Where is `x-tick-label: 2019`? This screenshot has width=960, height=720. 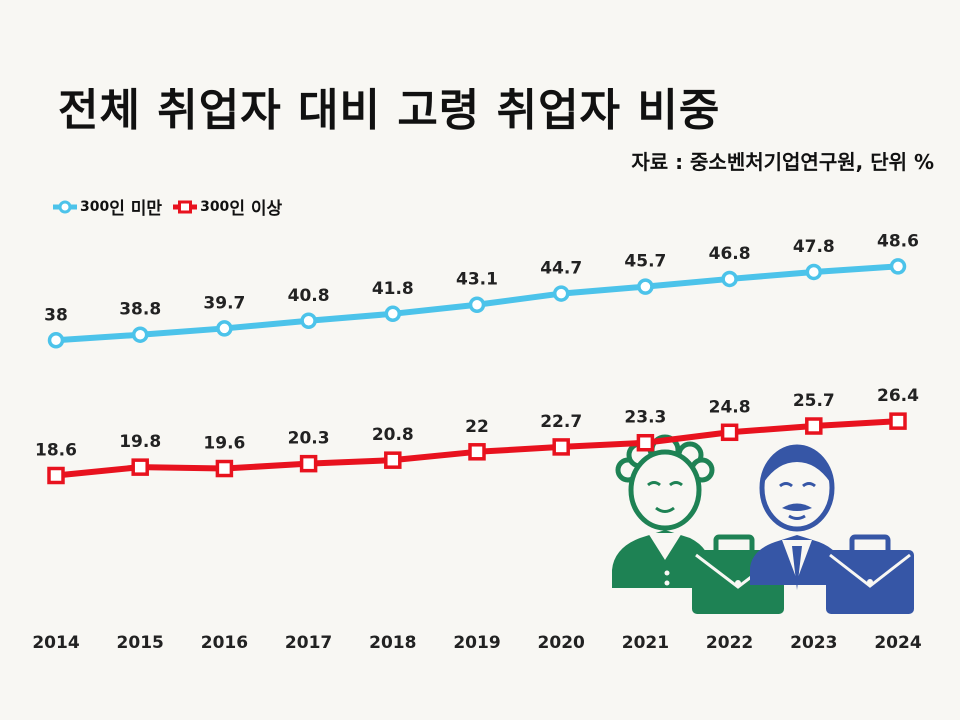
x-tick-label: 2019 is located at coordinates (476, 643).